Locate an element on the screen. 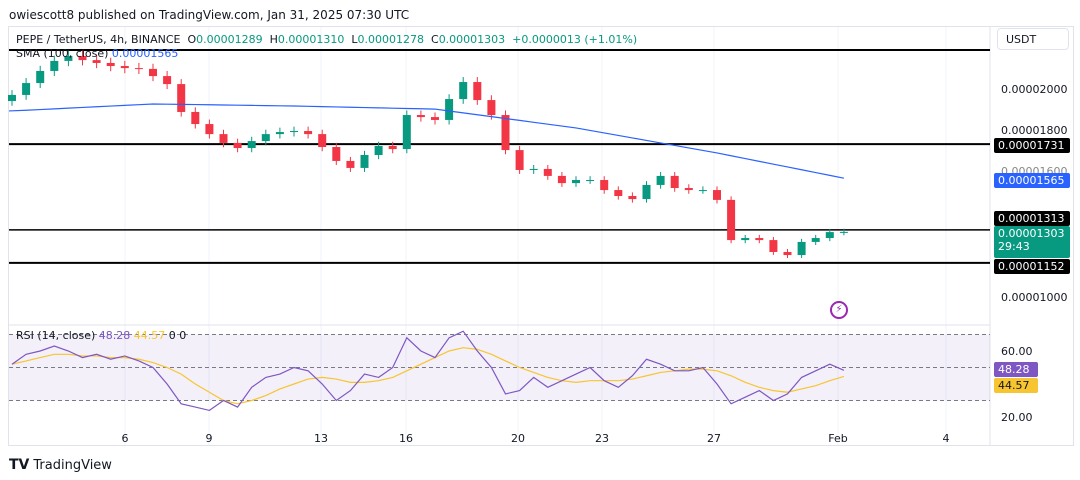  price-tick: 0.00001000 is located at coordinates (1034, 297).